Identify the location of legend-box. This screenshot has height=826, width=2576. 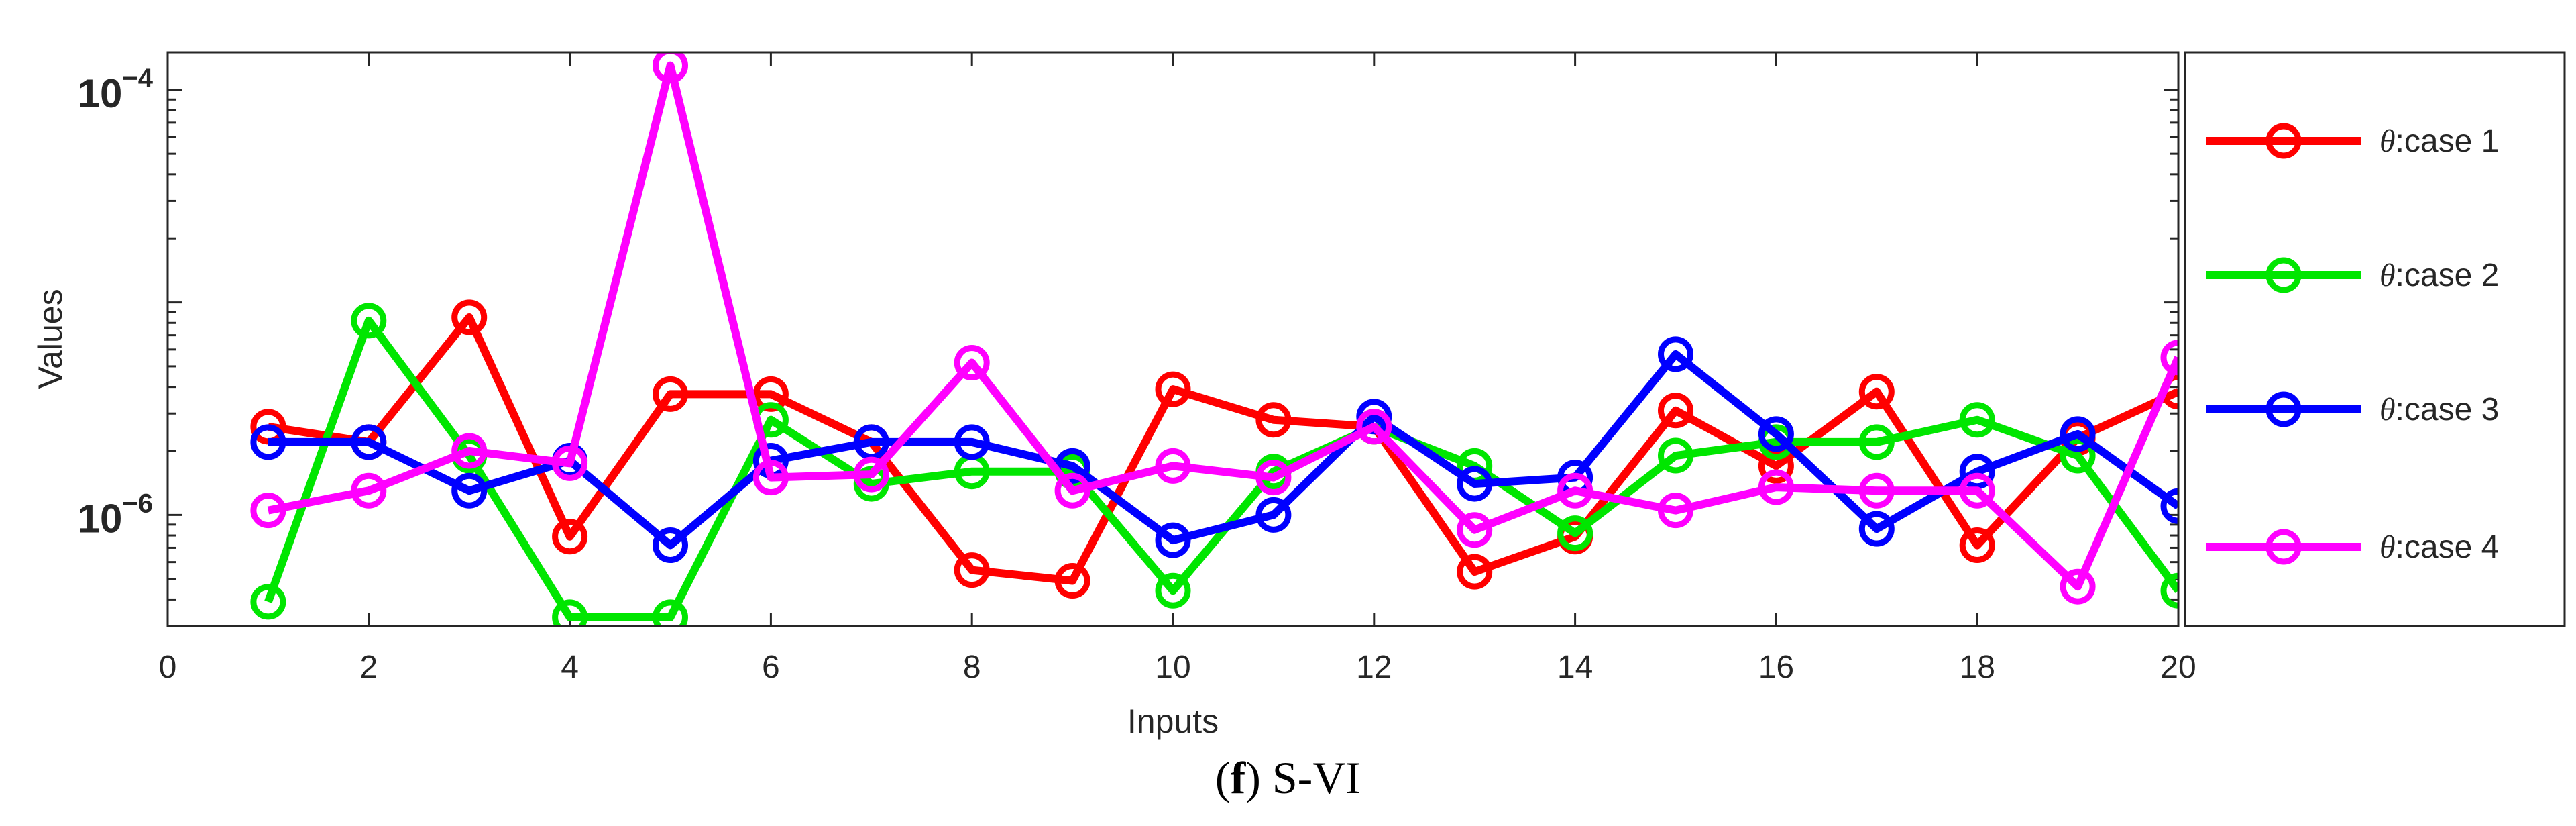
(2375, 339).